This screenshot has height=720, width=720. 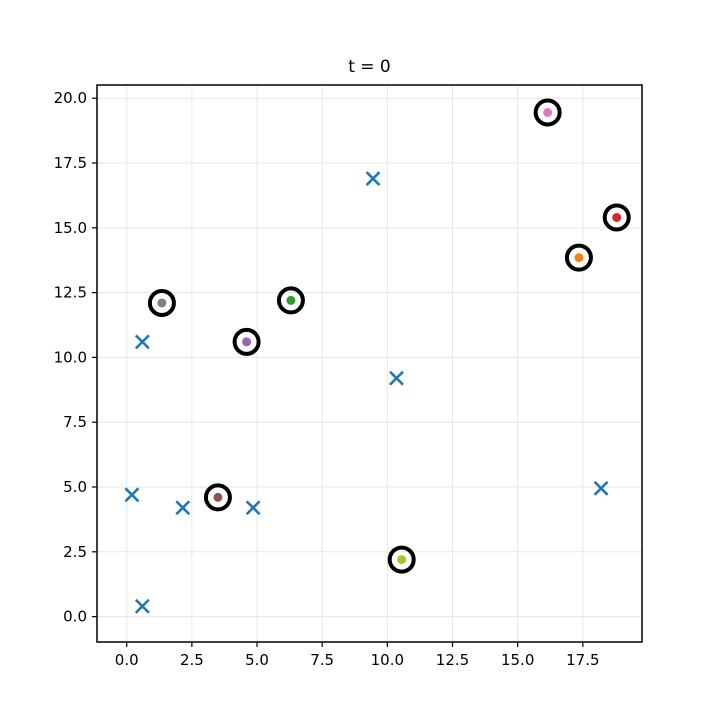 I want to click on x-tick-label: 10.0, so click(x=387, y=660).